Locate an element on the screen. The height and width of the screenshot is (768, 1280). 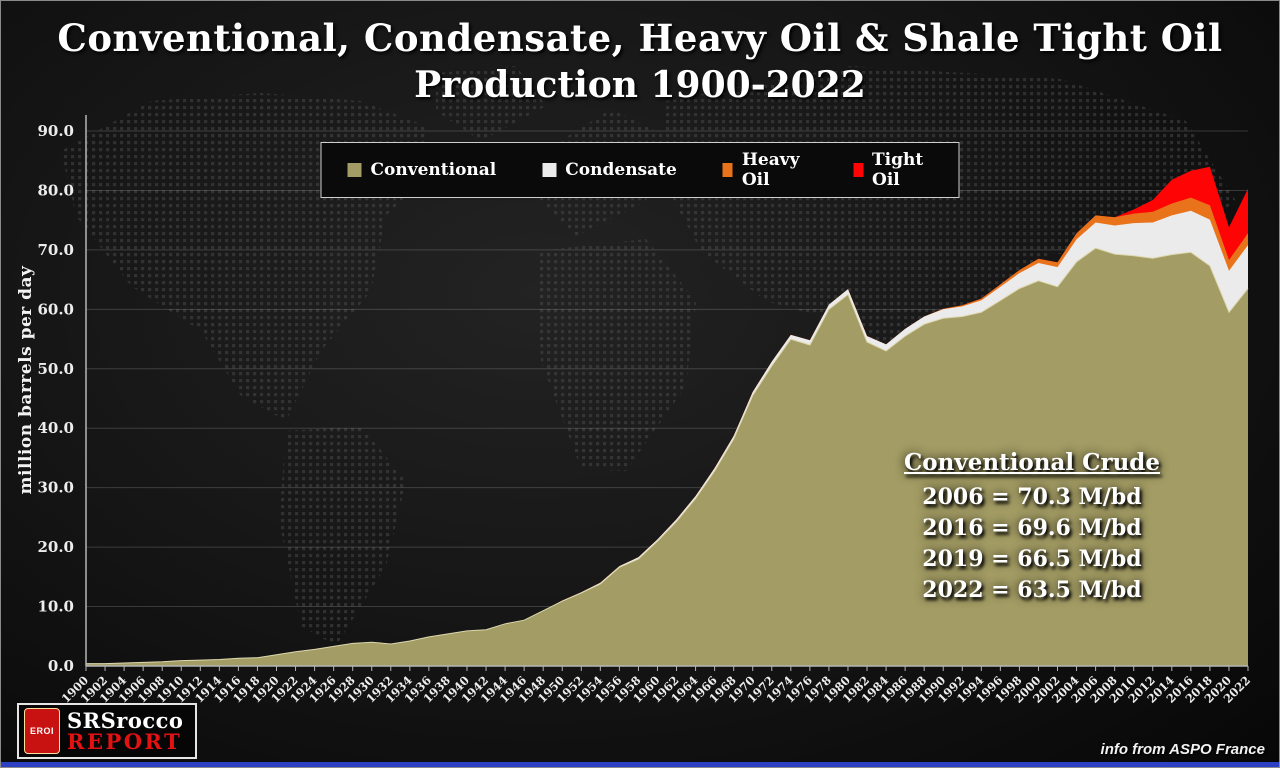
annotation-line: 2022 = 63.5 M/bd is located at coordinates (1032, 590).